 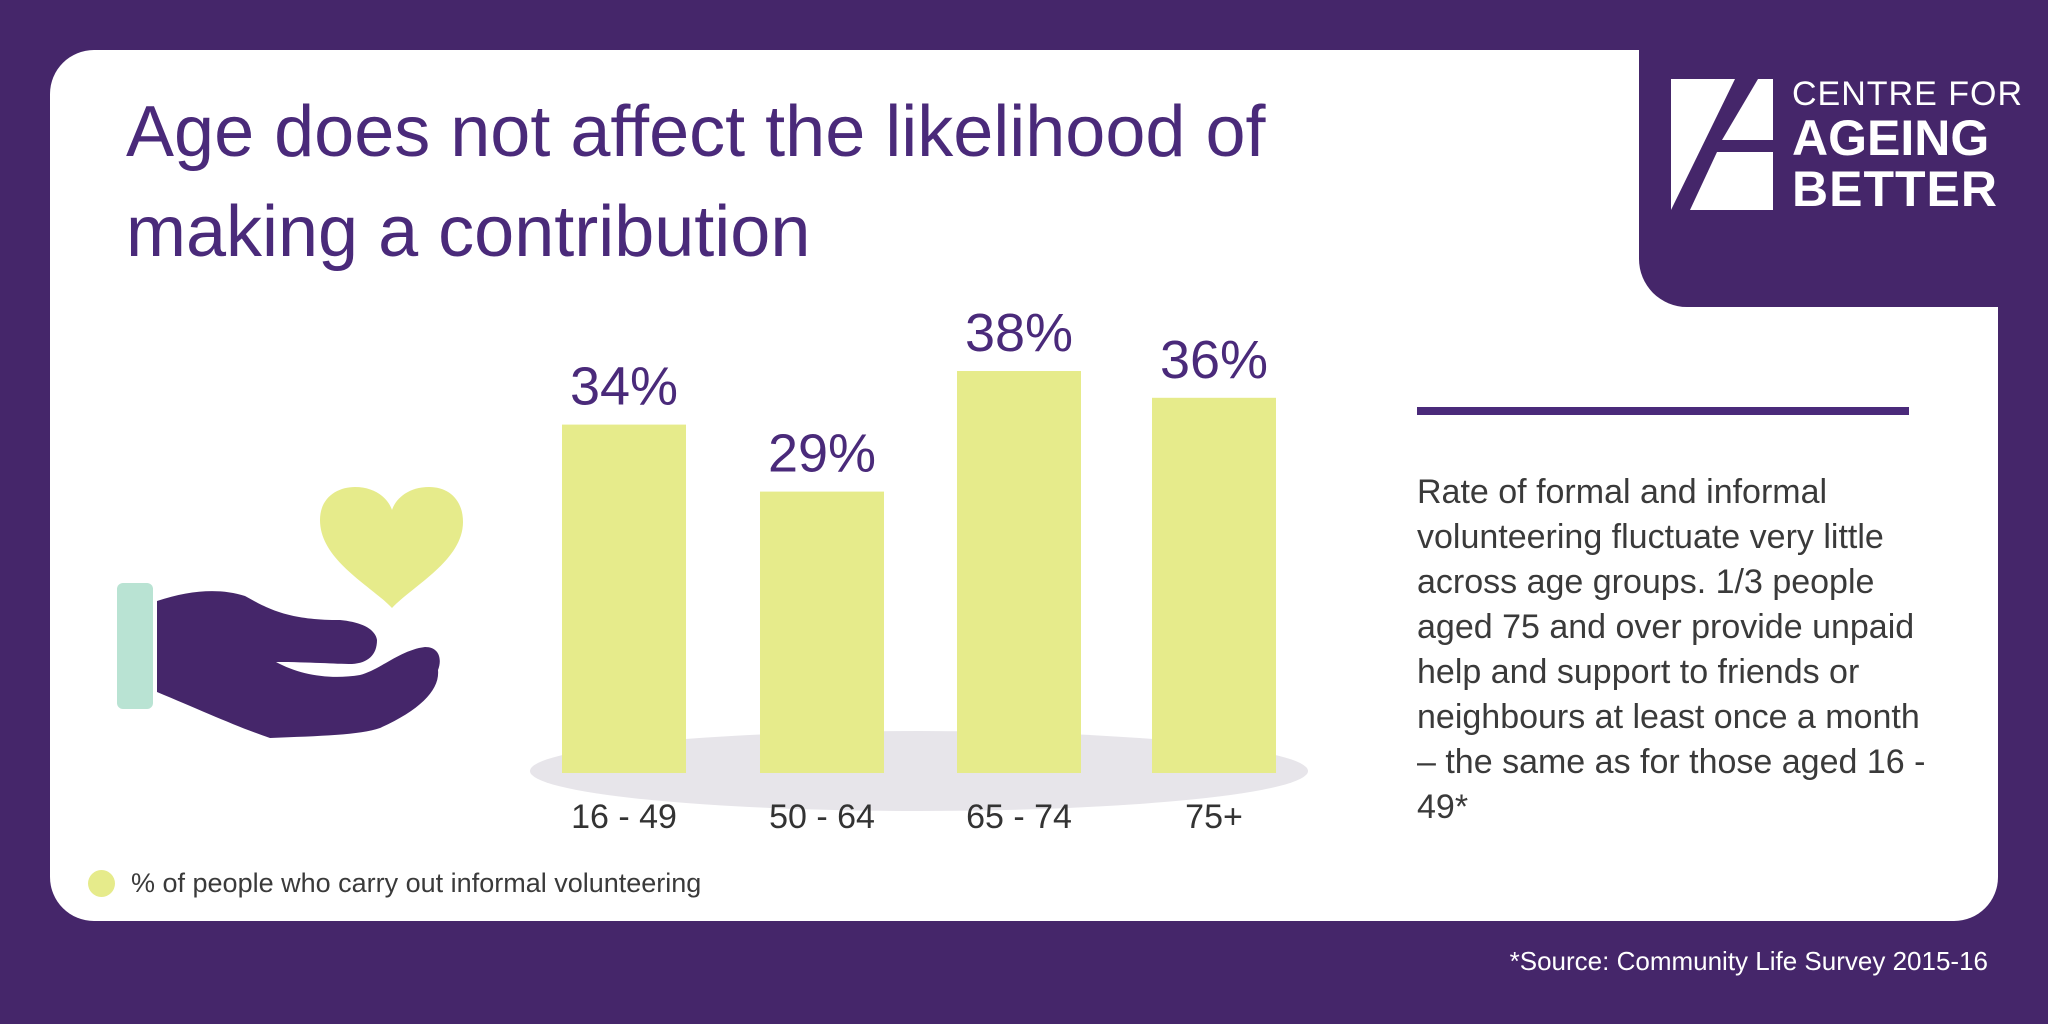 I want to click on value-label: 29%, so click(x=822, y=454).